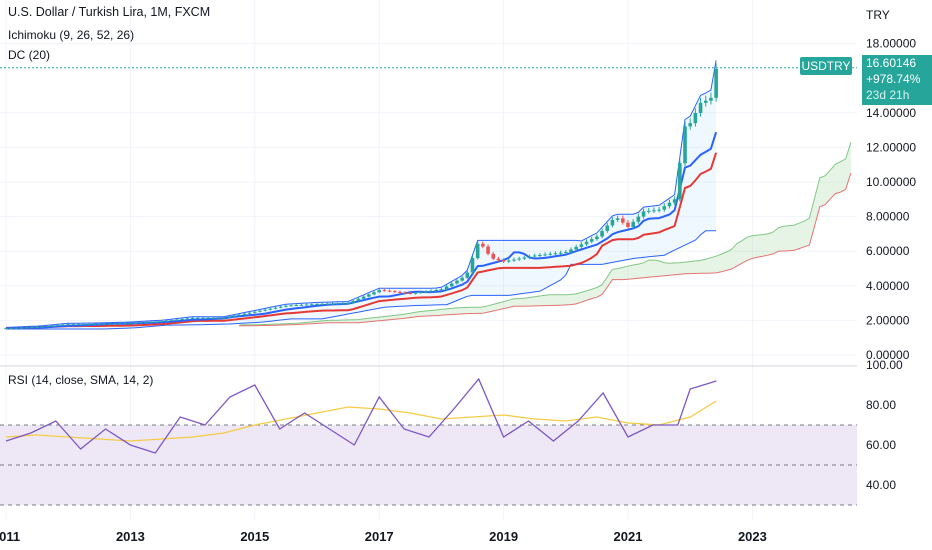 This screenshot has height=550, width=932. I want to click on price-tick-label: 6.00000, so click(888, 251).